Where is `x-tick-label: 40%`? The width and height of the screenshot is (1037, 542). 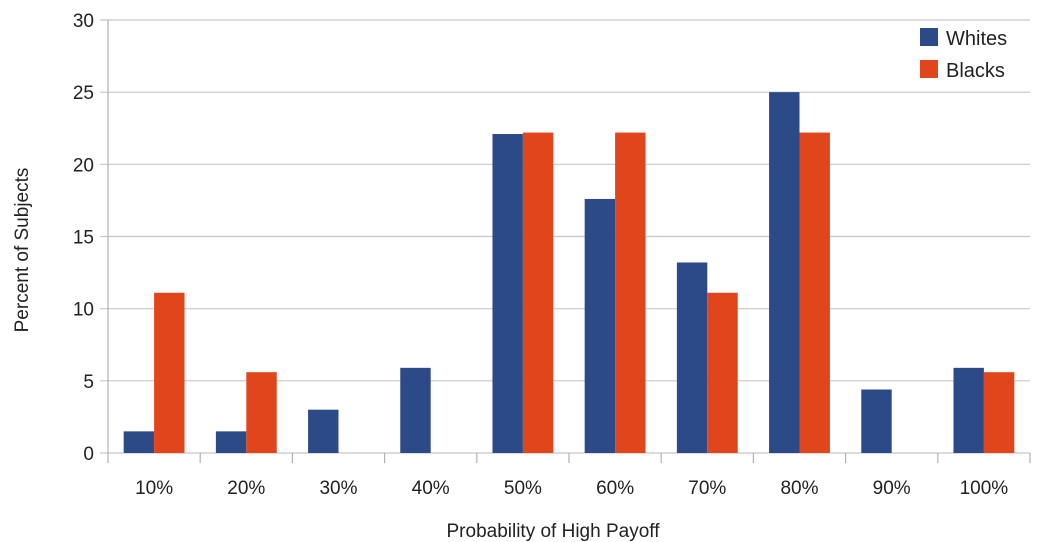 x-tick-label: 40% is located at coordinates (431, 488).